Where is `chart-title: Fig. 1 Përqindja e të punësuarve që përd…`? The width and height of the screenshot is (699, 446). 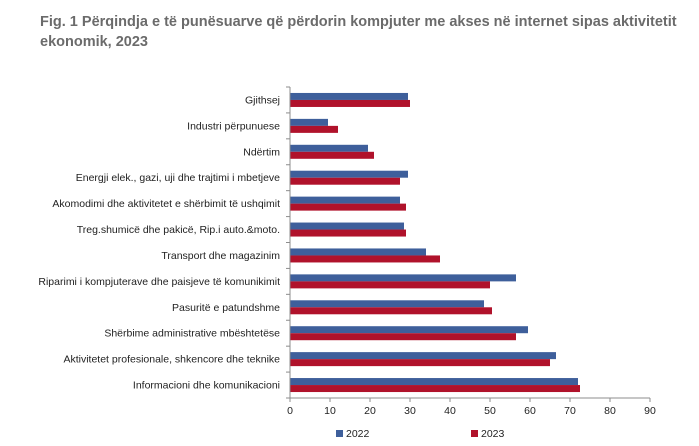 chart-title: Fig. 1 Përqindja e të punësuarve që përd… is located at coordinates (358, 32).